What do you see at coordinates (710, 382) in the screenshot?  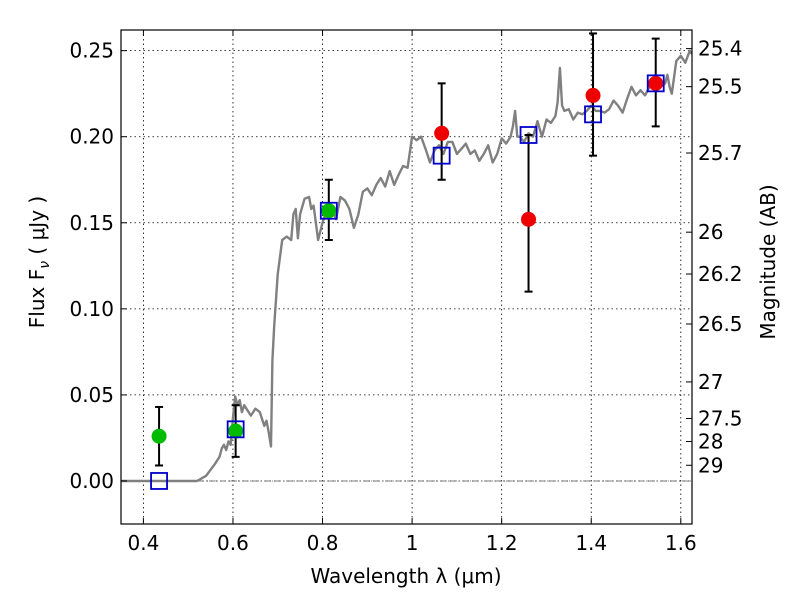 I see `mag-tick-label: 27` at bounding box center [710, 382].